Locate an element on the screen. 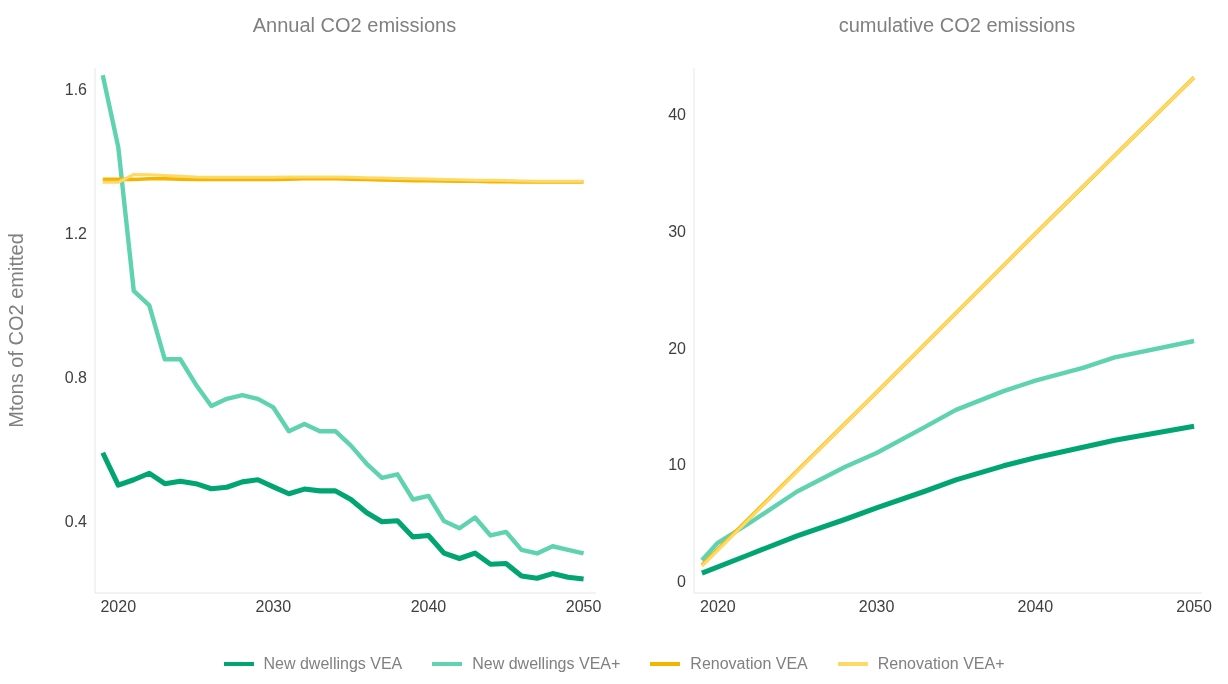  y-tick-label: 10 is located at coordinates (677, 465).